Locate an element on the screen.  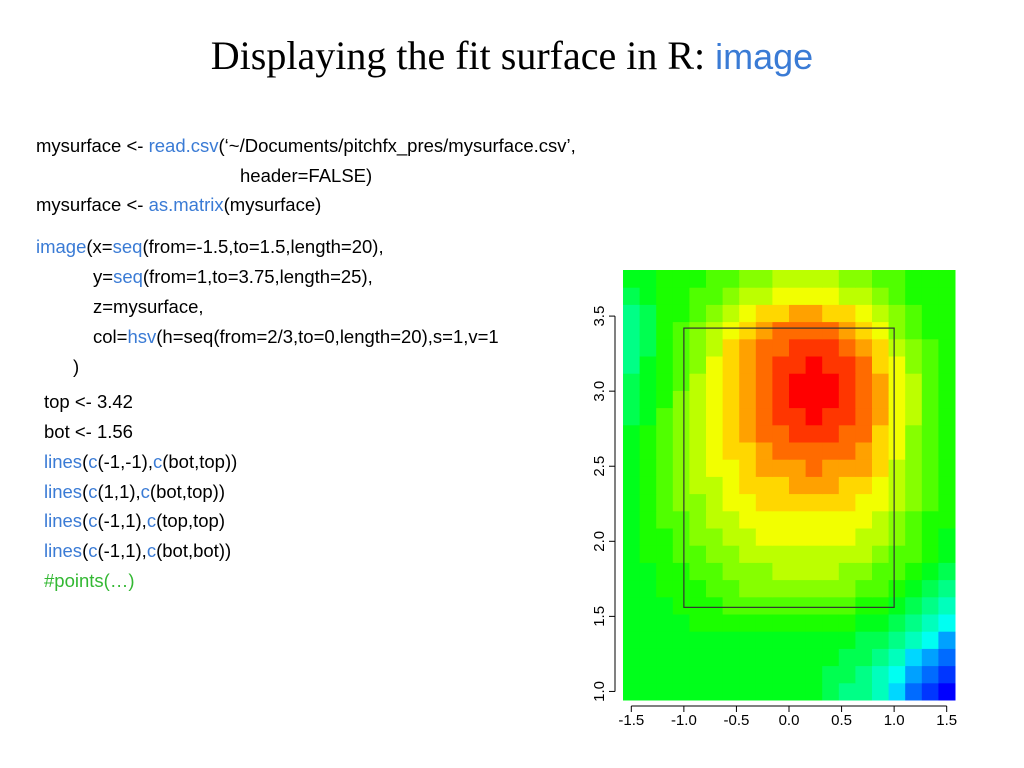
code-fn: image is located at coordinates (61, 246).